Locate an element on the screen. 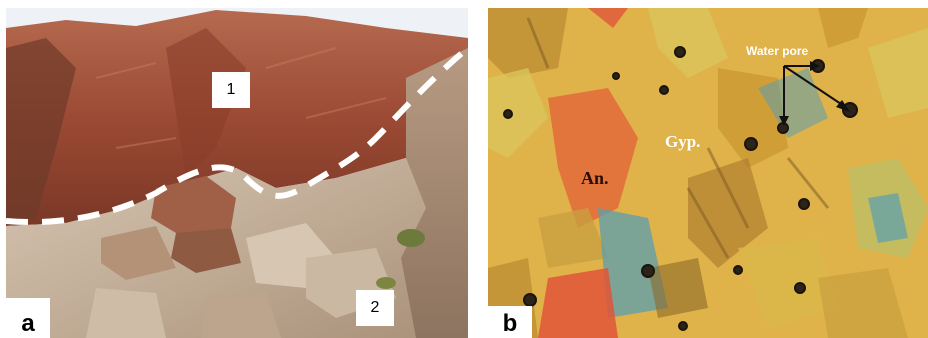  panel-letter-a: a is located at coordinates (28, 318).